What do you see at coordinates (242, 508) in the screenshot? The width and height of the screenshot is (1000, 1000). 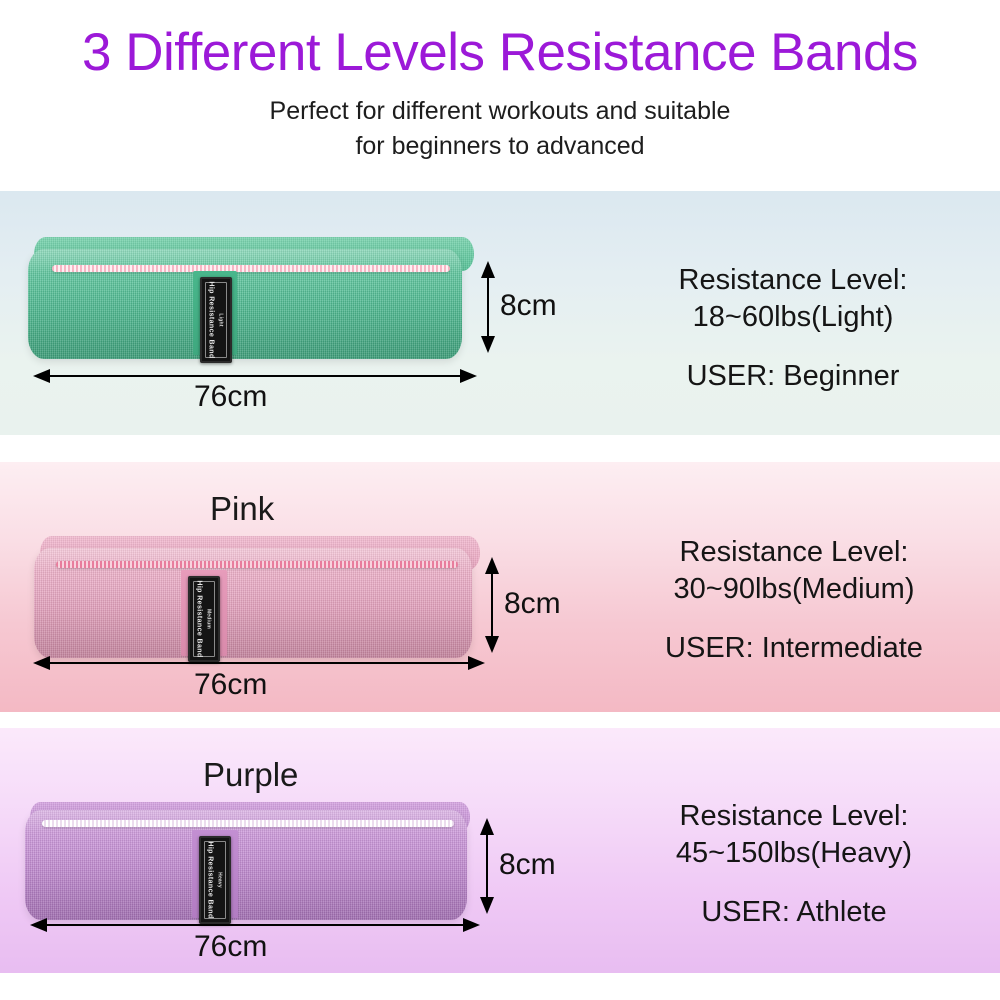 I see `color-name-pink: Pink` at bounding box center [242, 508].